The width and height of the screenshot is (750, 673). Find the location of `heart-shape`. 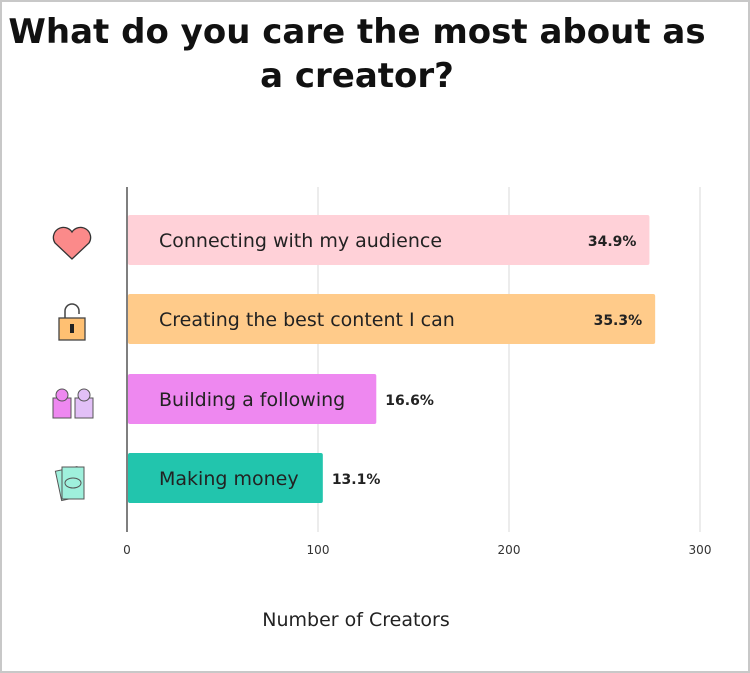

heart-shape is located at coordinates (72, 243).